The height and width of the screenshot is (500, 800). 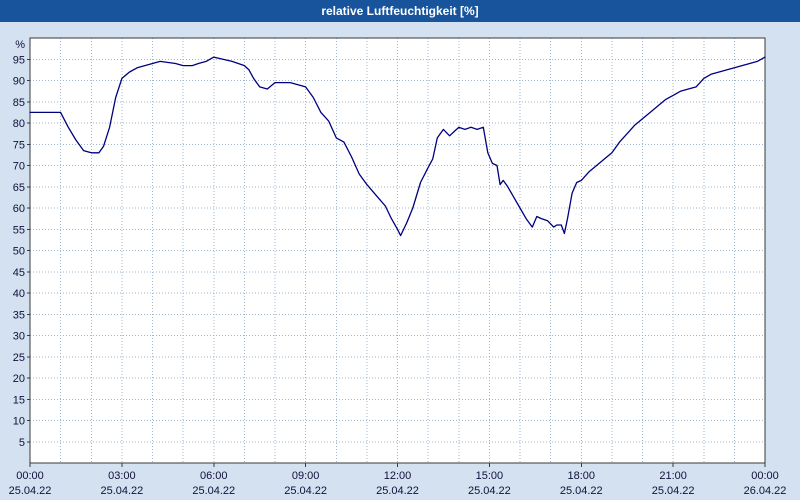 What do you see at coordinates (19, 422) in the screenshot?
I see `y-tick-label: 10` at bounding box center [19, 422].